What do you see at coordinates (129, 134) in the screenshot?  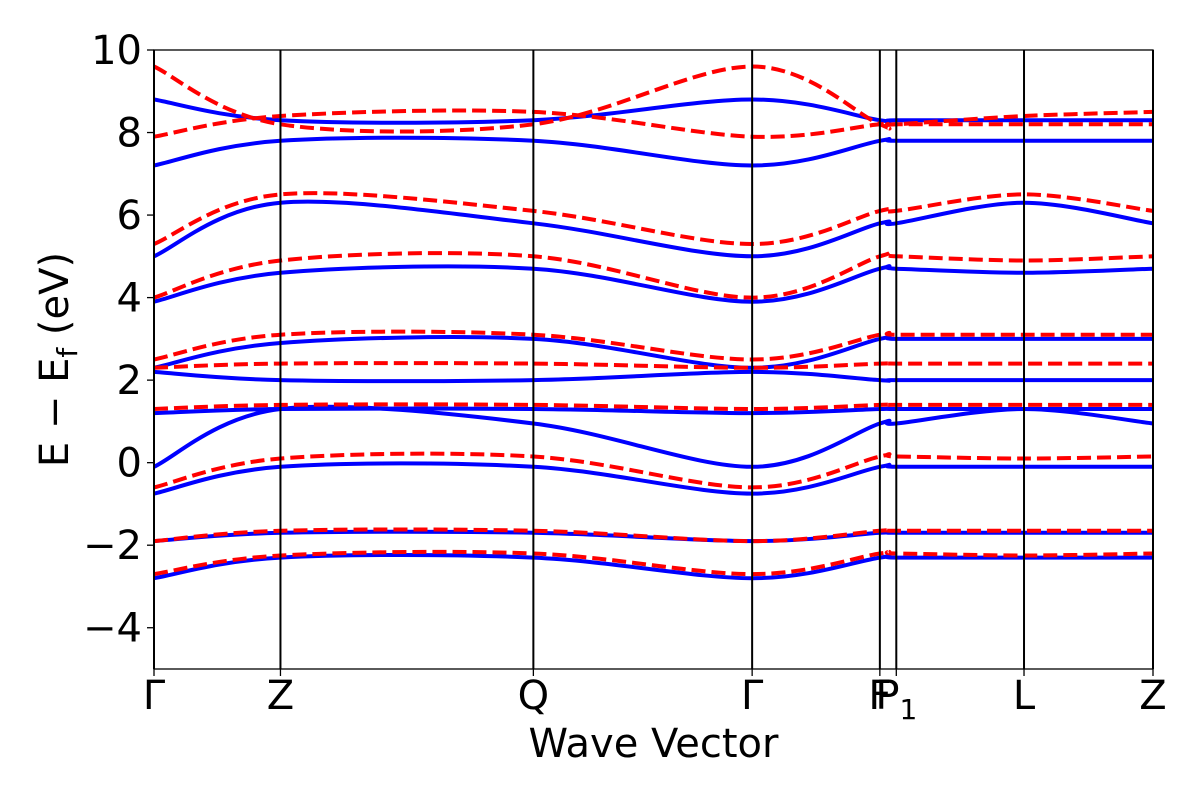 I see `y-tick-label-7: 8` at bounding box center [129, 134].